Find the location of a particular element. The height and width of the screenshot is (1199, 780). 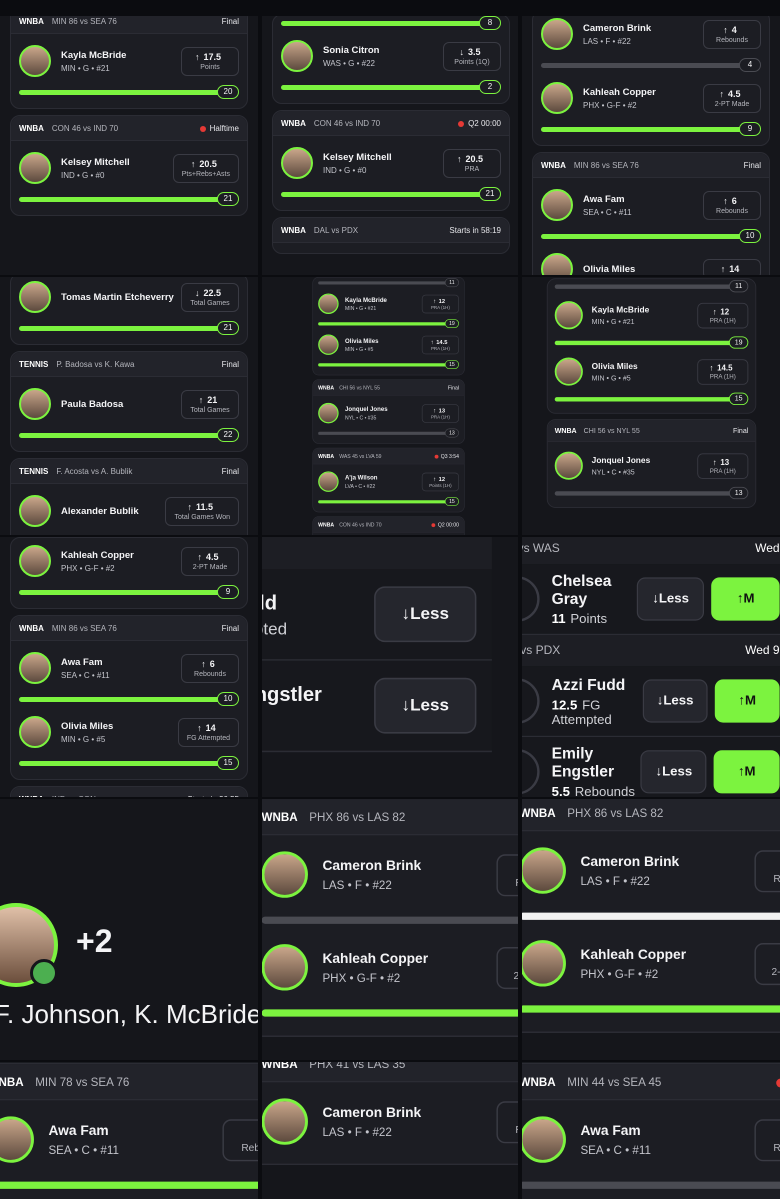

progress-row: 5 is located at coordinates (651, 1186).